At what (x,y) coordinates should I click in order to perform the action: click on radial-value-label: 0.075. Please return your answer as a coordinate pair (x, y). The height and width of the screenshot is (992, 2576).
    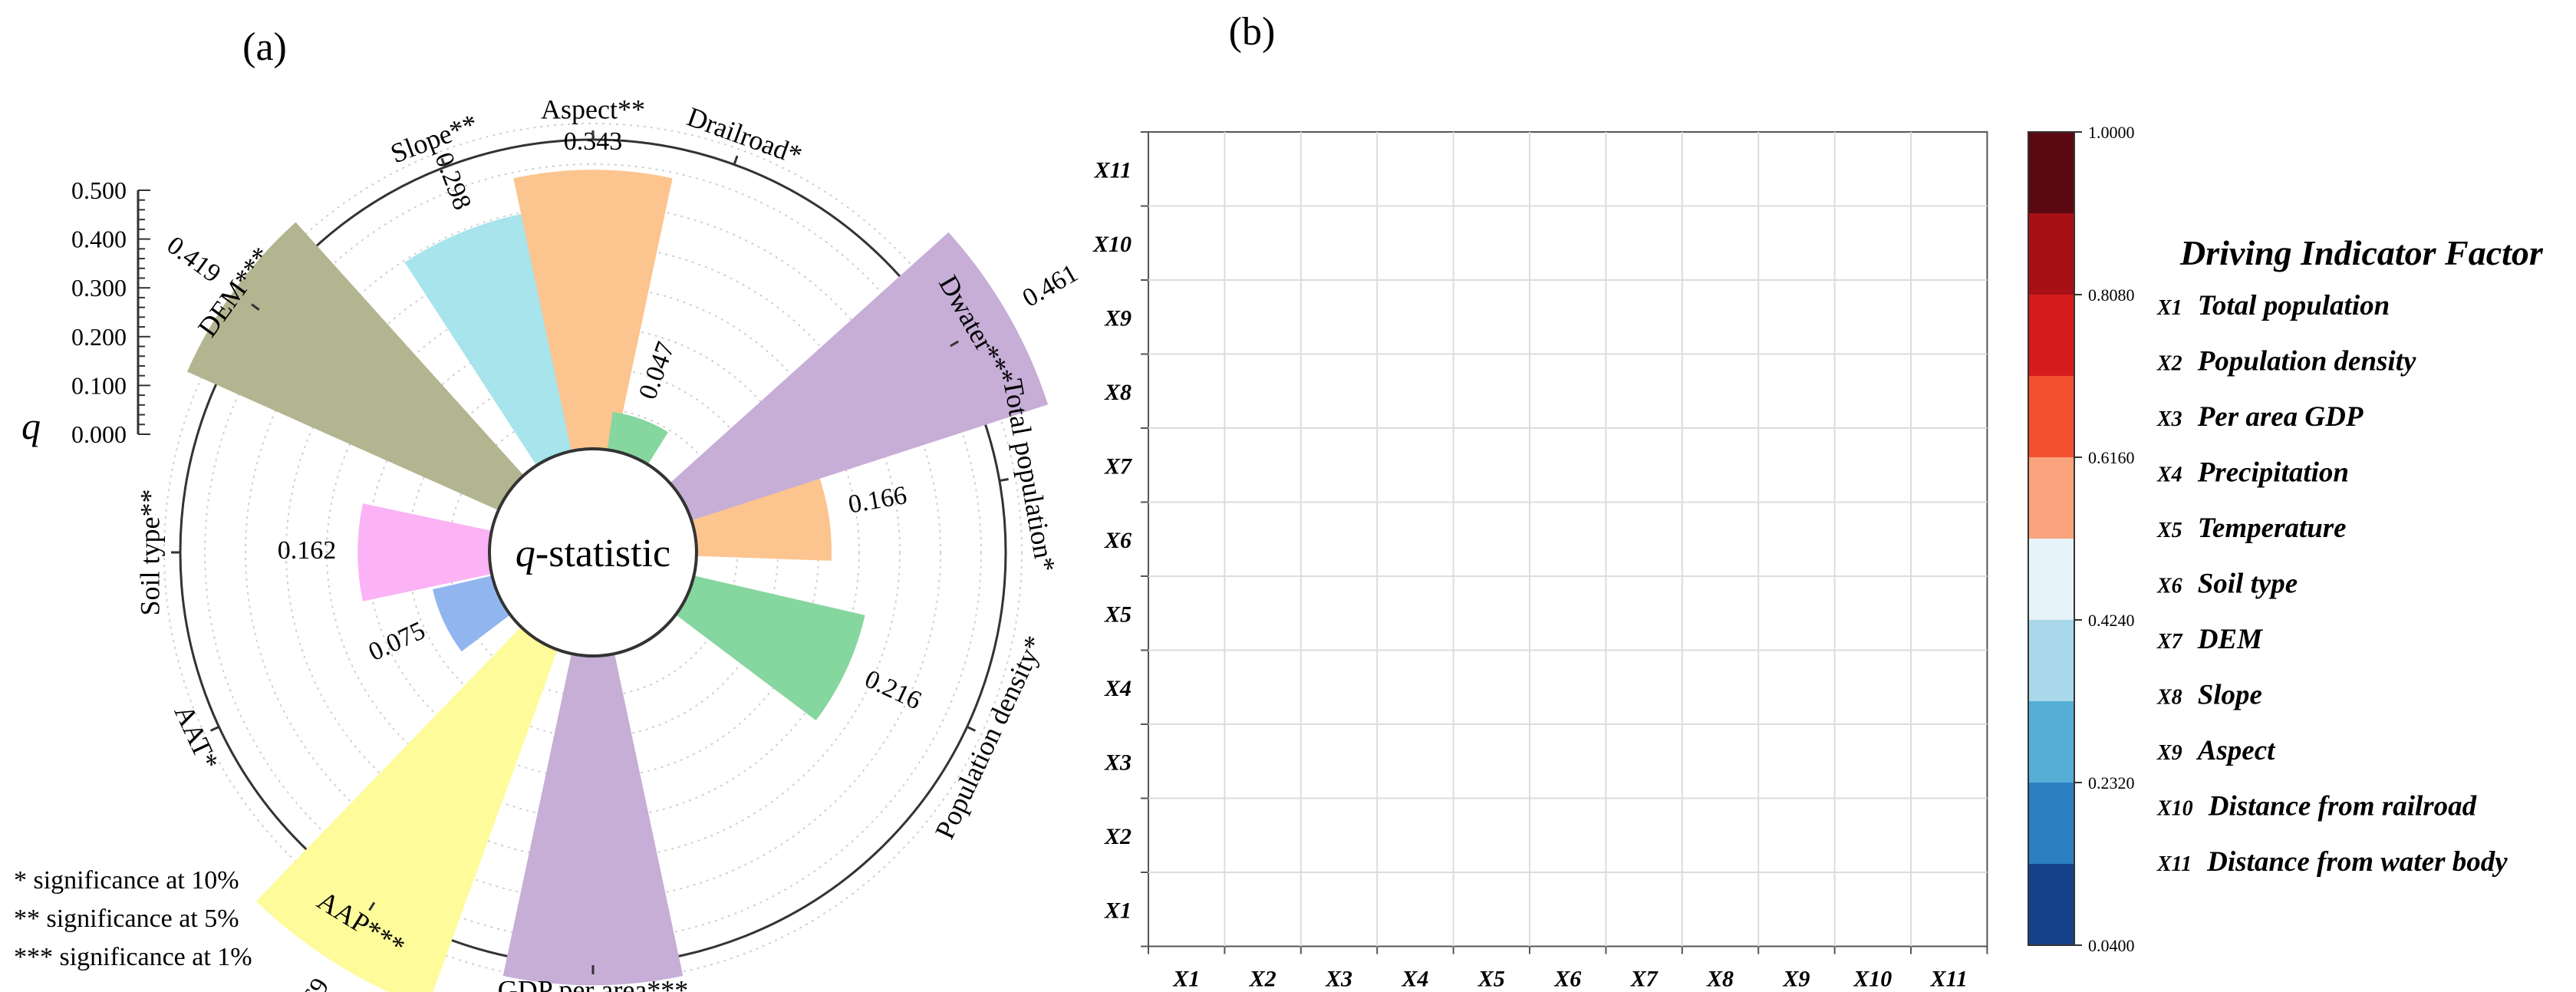
    Looking at the image, I should click on (397, 641).